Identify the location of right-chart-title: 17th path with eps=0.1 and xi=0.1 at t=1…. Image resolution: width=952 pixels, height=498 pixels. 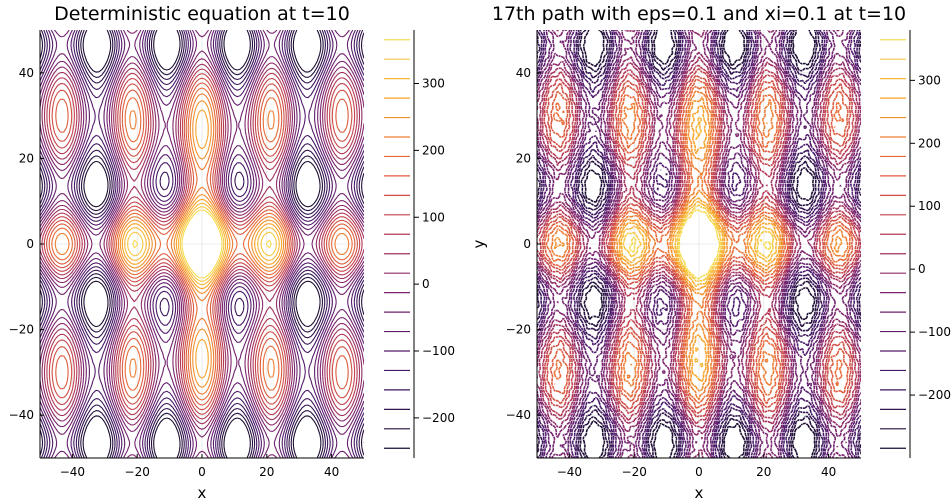
(699, 14).